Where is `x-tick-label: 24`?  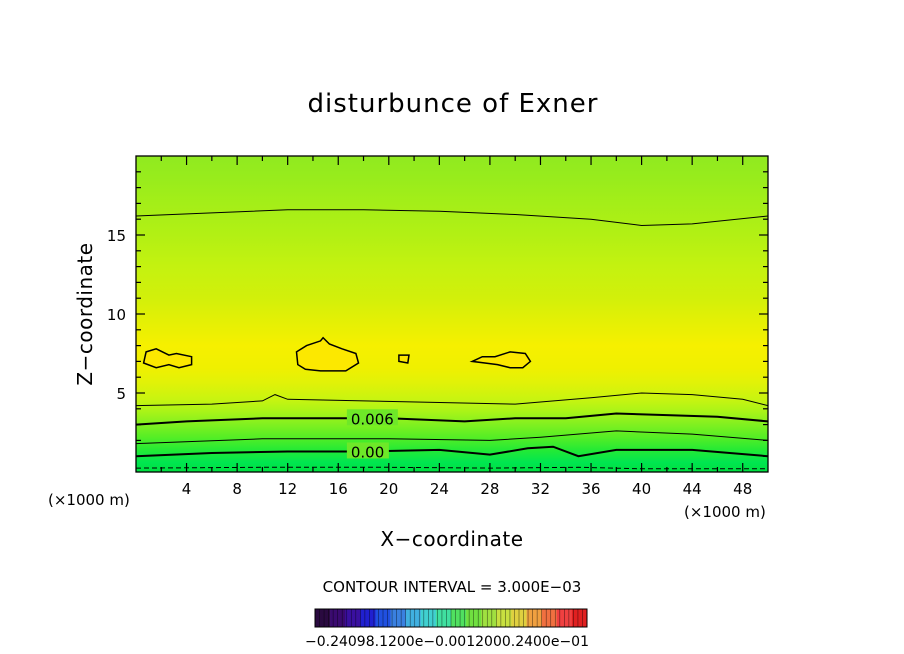
x-tick-label: 24 is located at coordinates (439, 489).